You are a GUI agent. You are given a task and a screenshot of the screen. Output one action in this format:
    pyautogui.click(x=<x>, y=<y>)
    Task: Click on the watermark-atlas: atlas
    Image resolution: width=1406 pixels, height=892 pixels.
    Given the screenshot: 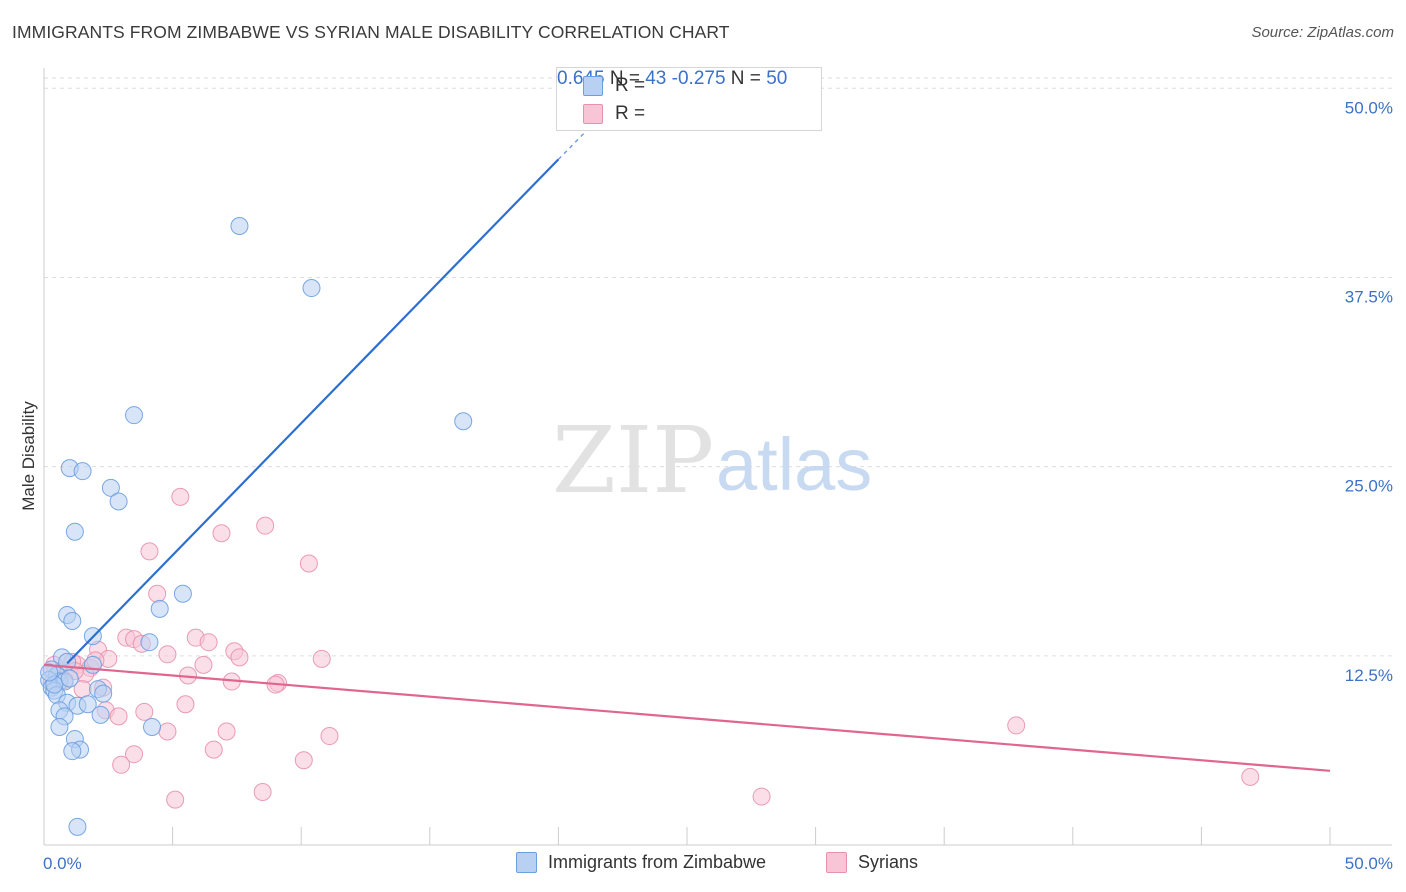 What is the action you would take?
    pyautogui.click(x=794, y=464)
    